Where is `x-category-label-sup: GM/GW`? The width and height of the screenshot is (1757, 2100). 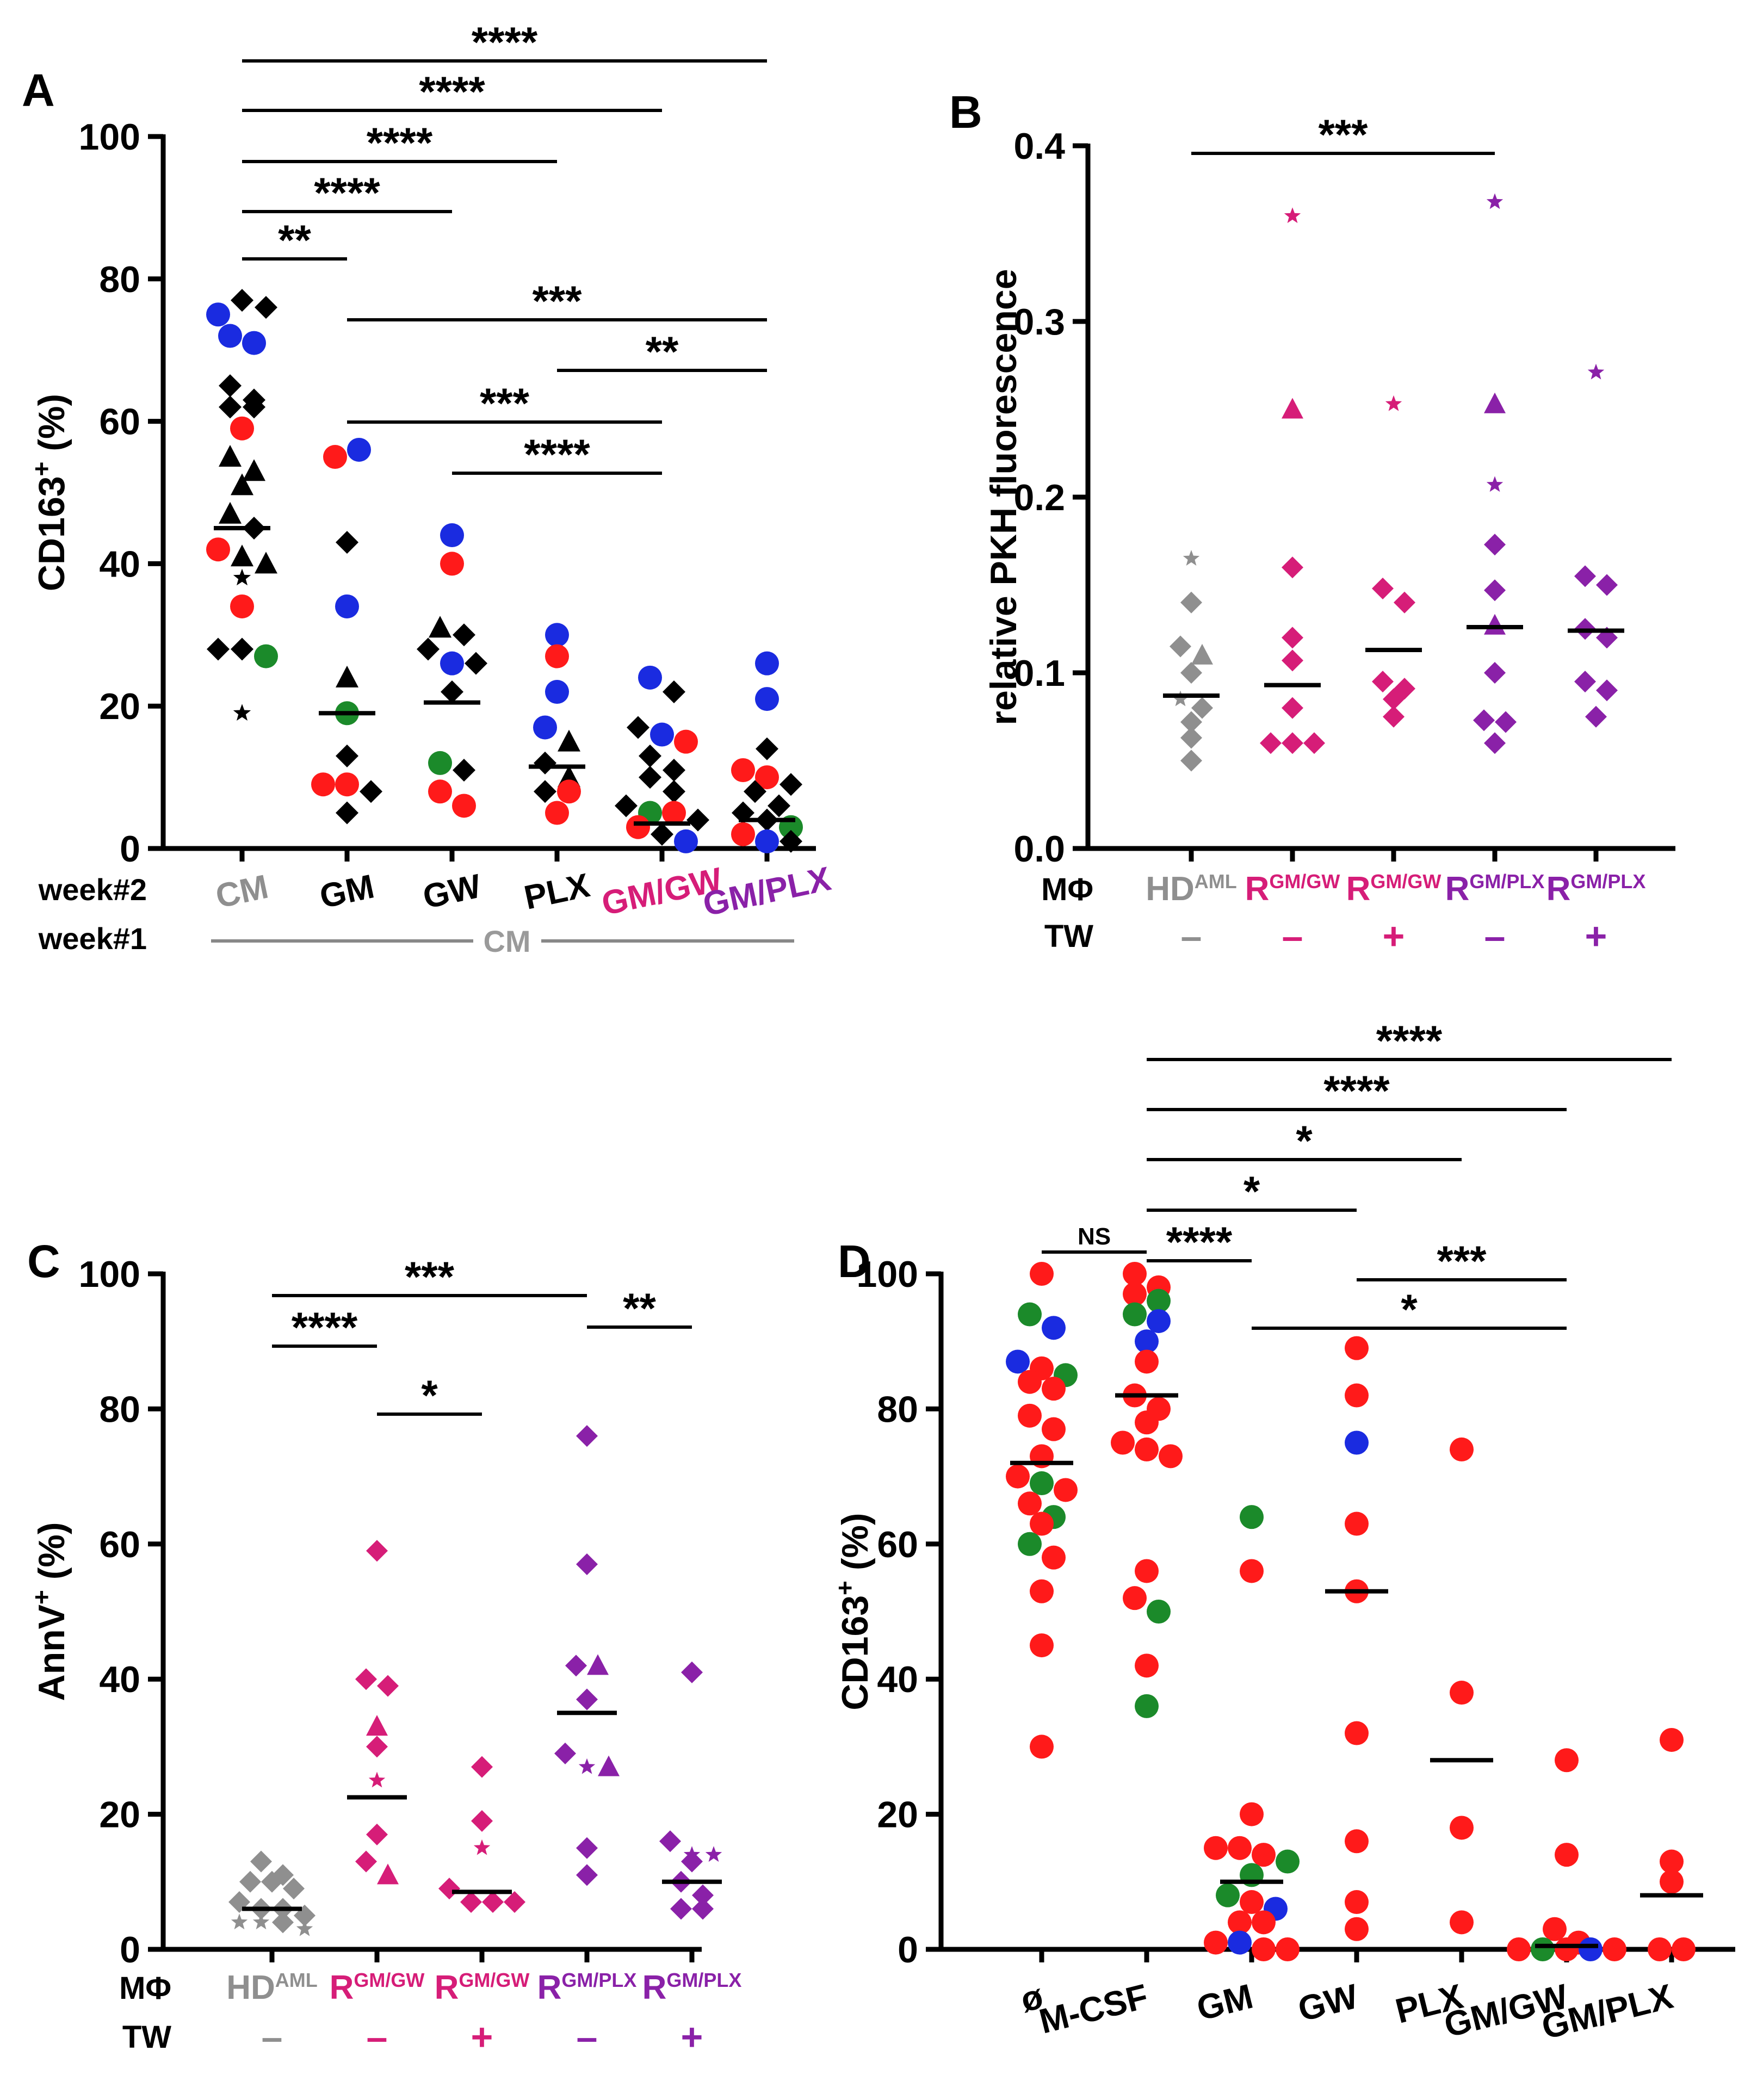
x-category-label-sup: GM/GW is located at coordinates (494, 1980).